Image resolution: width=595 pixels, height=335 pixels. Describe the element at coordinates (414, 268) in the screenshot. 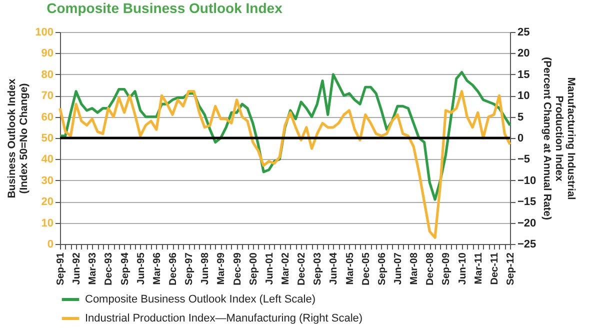

I see `x-tick-label: Mar-08` at that location.